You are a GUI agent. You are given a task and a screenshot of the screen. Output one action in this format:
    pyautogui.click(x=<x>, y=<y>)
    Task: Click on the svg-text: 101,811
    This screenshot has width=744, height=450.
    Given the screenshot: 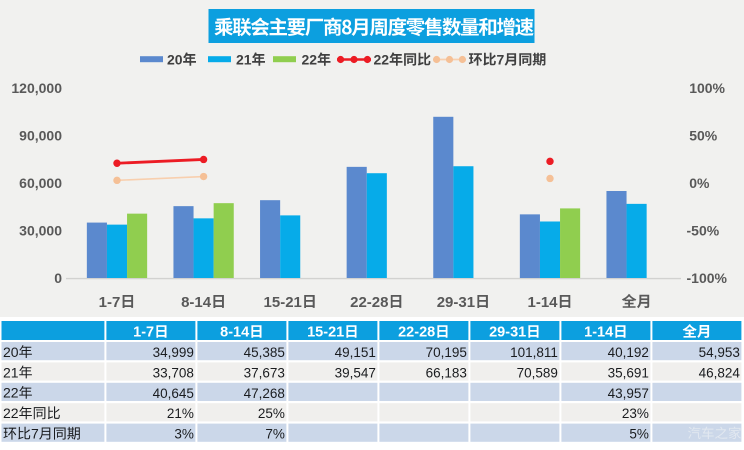 What is the action you would take?
    pyautogui.click(x=534, y=352)
    